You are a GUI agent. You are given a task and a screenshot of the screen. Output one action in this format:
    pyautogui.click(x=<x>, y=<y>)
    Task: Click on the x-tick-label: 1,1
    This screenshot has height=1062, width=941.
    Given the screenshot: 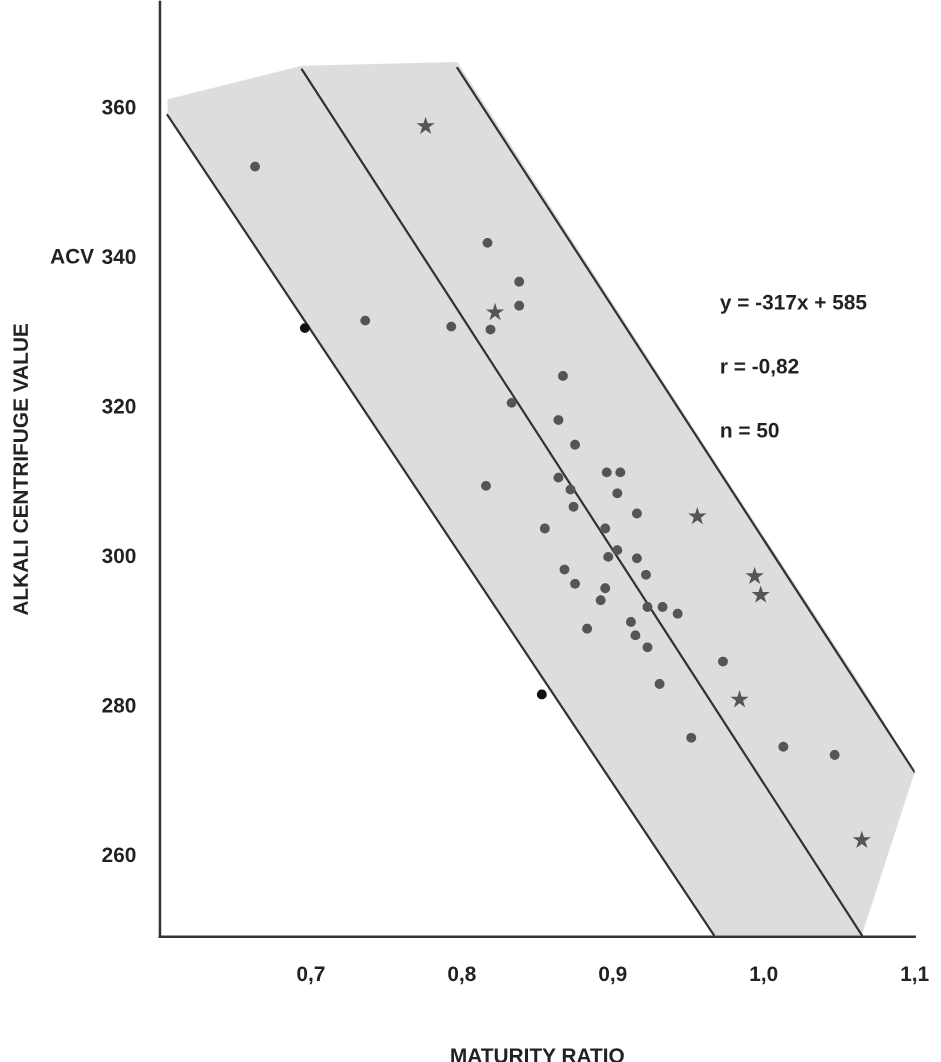 What is the action you would take?
    pyautogui.click(x=915, y=975)
    